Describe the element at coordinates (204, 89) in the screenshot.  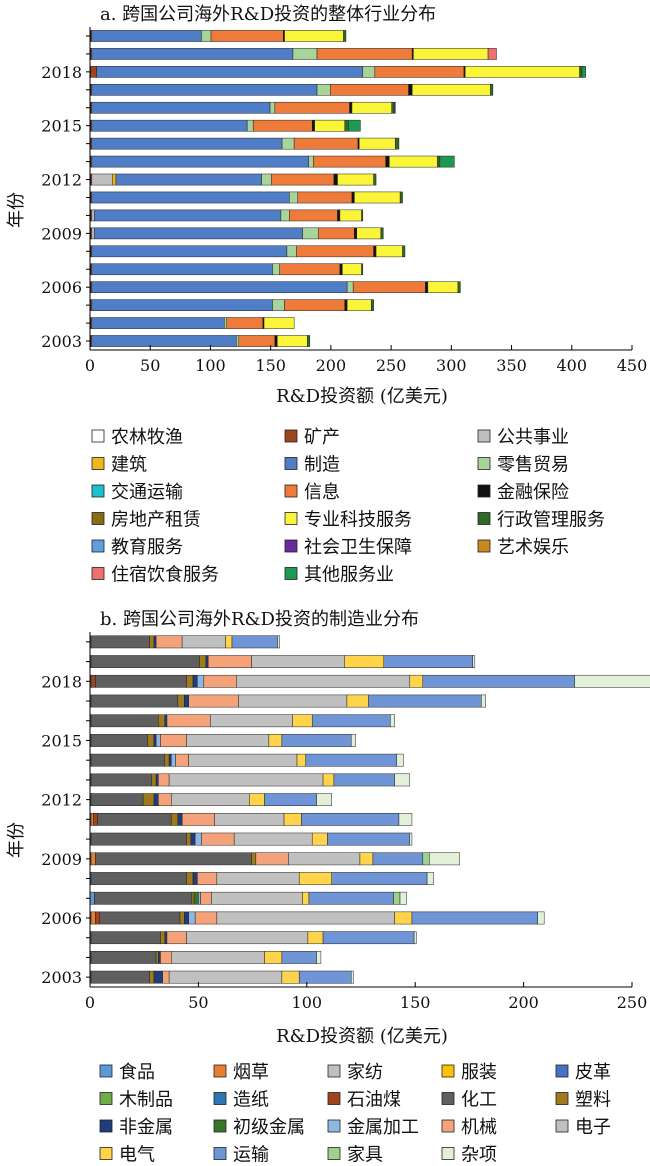
I see `segment-2017-manufacturing` at that location.